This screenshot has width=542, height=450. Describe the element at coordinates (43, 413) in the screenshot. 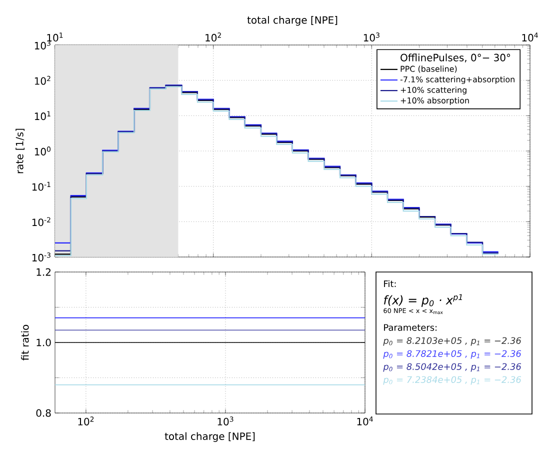

I see `y-tick-label: 0.8` at that location.